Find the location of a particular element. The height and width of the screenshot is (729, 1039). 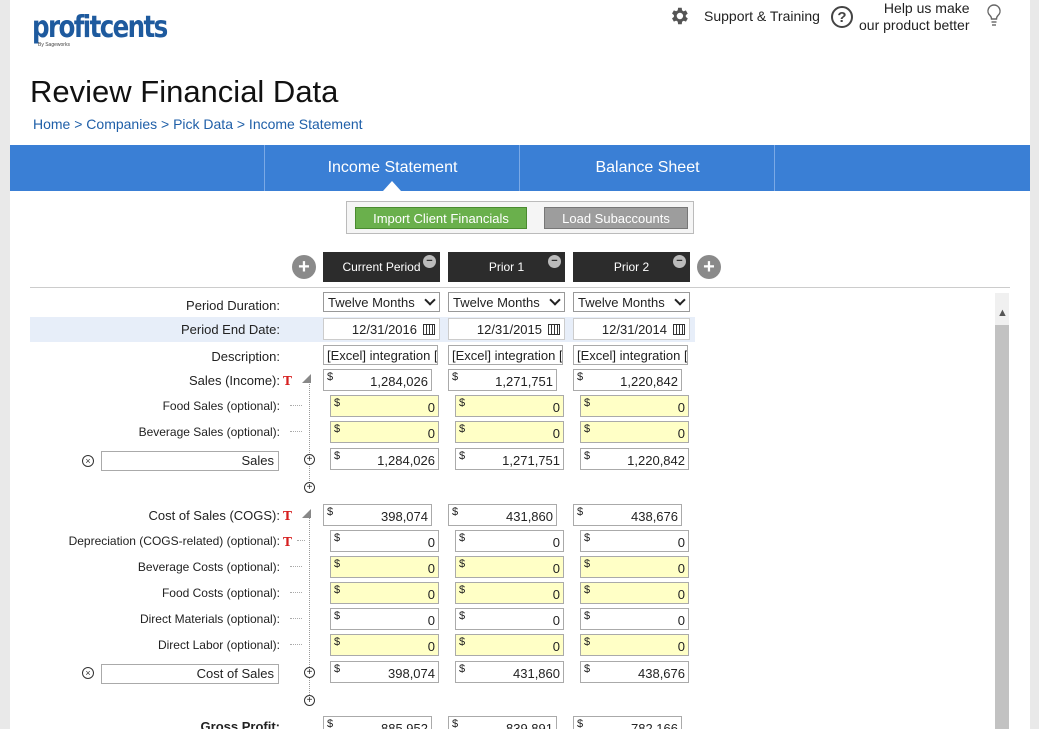

period-end-date-field: 12/31/2016 is located at coordinates (381, 329).